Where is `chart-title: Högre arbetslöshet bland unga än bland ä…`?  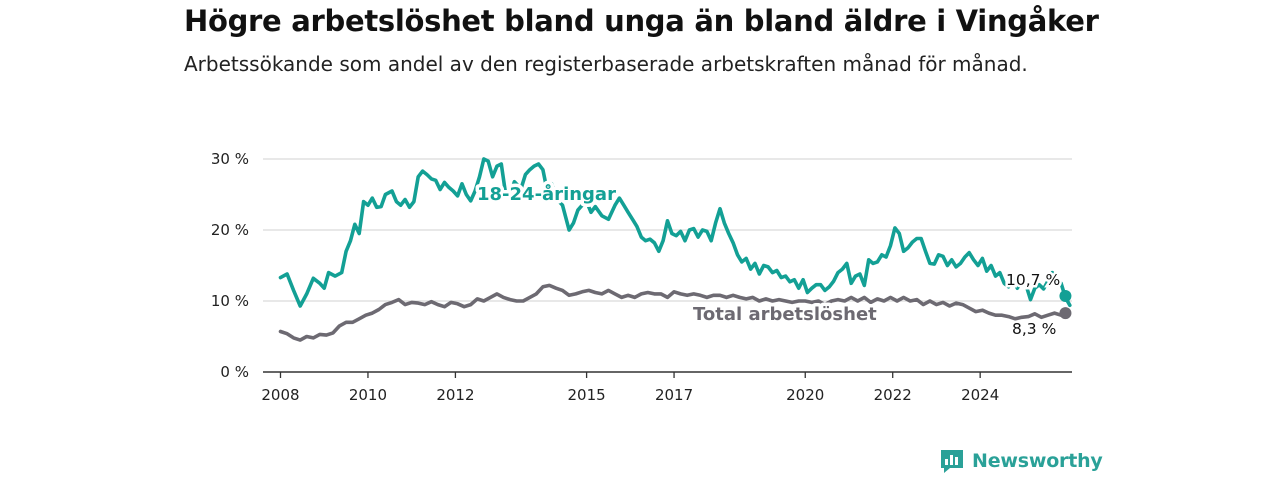
chart-title: Högre arbetslöshet bland unga än bland ä… is located at coordinates (641, 21).